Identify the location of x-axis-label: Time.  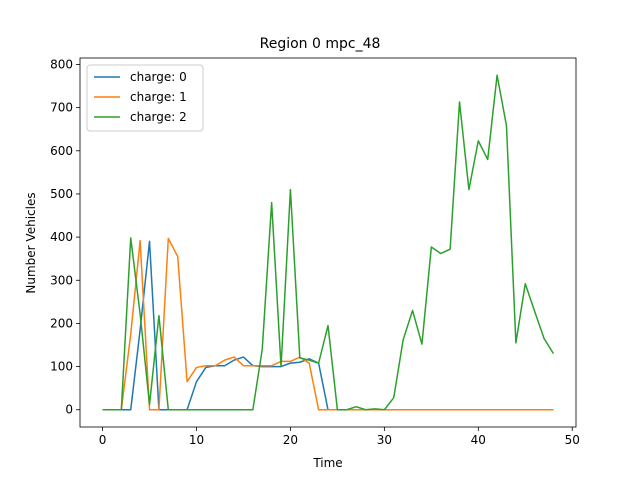
(327, 463).